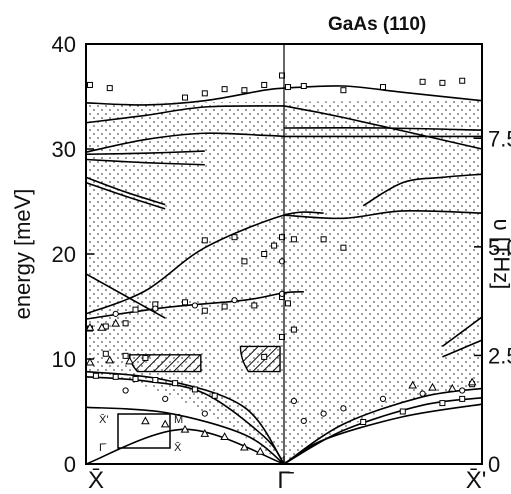 The height and width of the screenshot is (494, 511). I want to click on y-tick-label: 10, so click(64, 359).